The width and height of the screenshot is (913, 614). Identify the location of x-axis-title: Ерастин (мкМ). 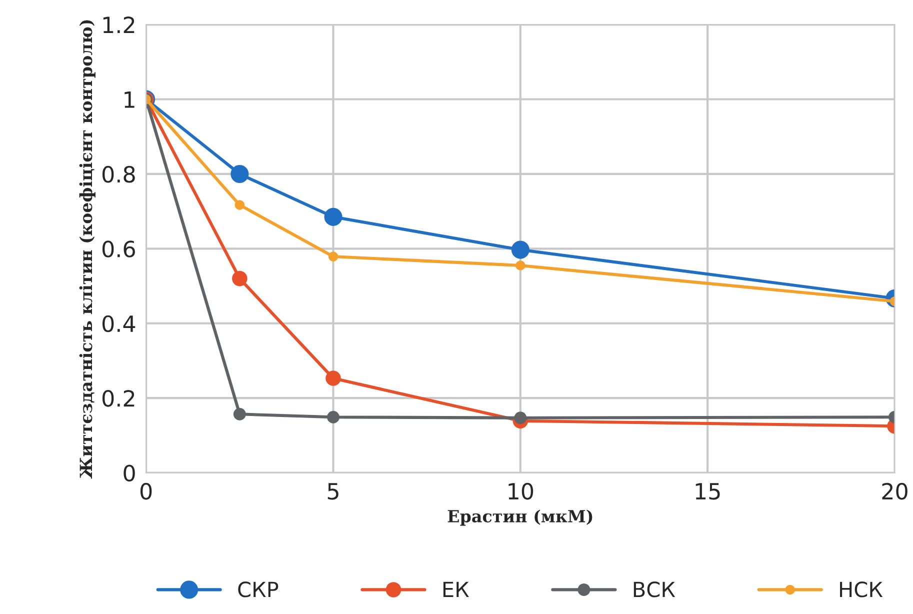
(520, 518).